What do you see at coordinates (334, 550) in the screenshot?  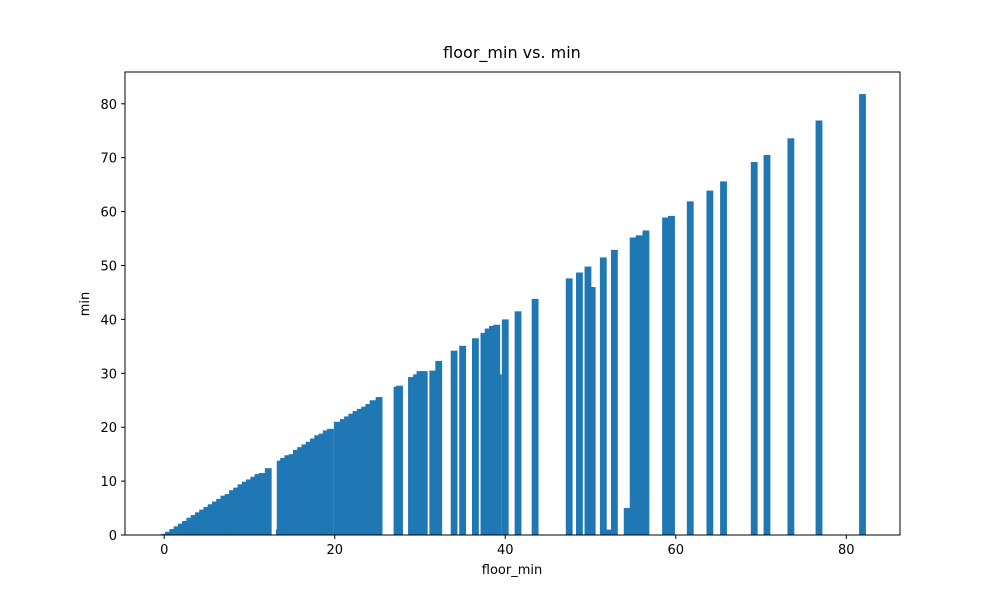 I see `x-tick-label: 20` at bounding box center [334, 550].